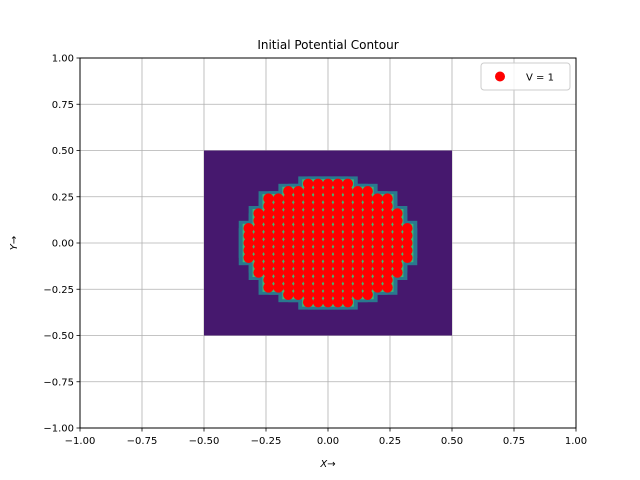  Describe the element at coordinates (328, 243) in the screenshot. I see `points-layer` at that location.